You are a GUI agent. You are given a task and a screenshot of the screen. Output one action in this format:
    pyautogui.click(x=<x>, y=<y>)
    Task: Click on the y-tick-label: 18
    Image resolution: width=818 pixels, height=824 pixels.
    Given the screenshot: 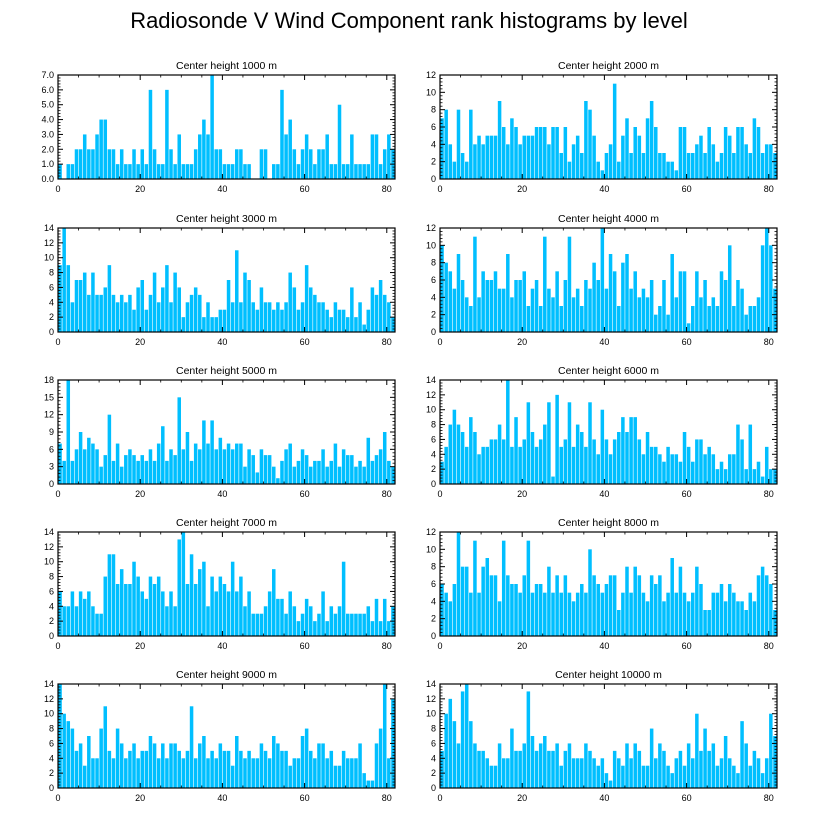 What is the action you would take?
    pyautogui.click(x=49, y=380)
    